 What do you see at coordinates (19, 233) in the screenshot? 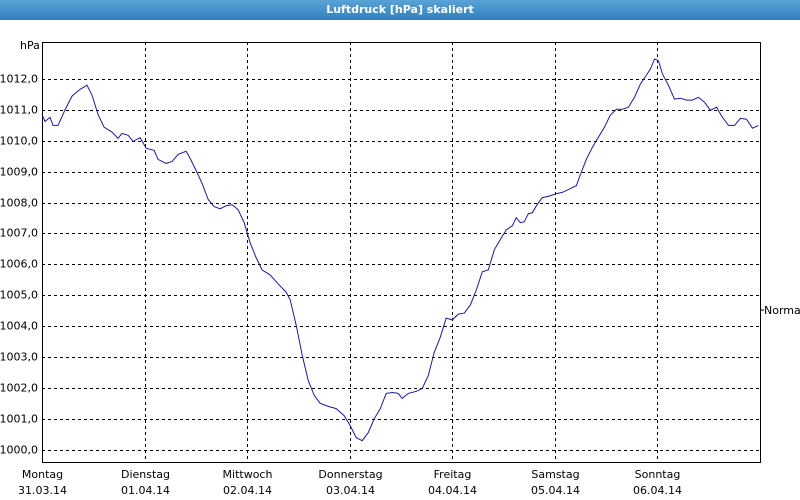
I see `y-tick-label: 1007,0` at bounding box center [19, 233].